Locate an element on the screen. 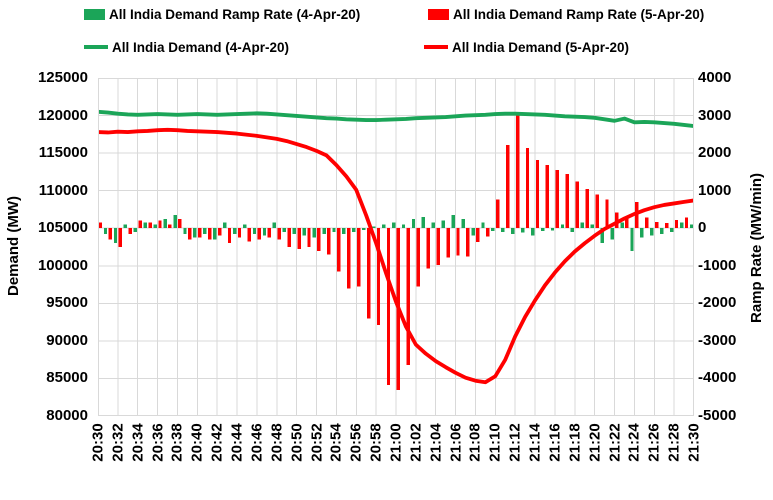 Image resolution: width=773 pixels, height=500 pixels. left-axis-tick-label: 95000 is located at coordinates (67, 303).